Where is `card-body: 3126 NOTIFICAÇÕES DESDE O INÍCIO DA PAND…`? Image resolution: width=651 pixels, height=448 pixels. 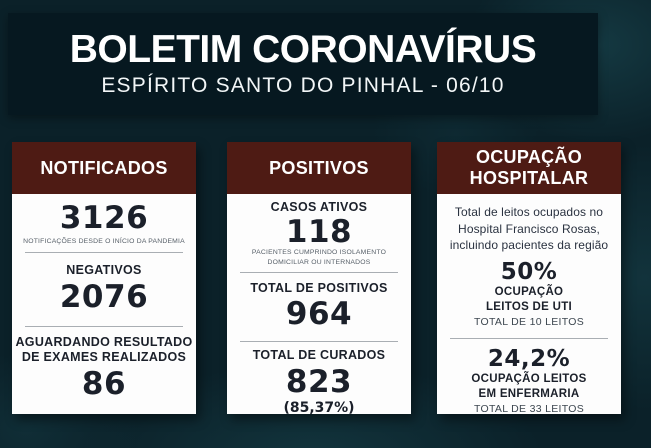
card-body: 3126 NOTIFICAÇÕES DESDE O INÍCIO DA PAND… is located at coordinates (104, 304).